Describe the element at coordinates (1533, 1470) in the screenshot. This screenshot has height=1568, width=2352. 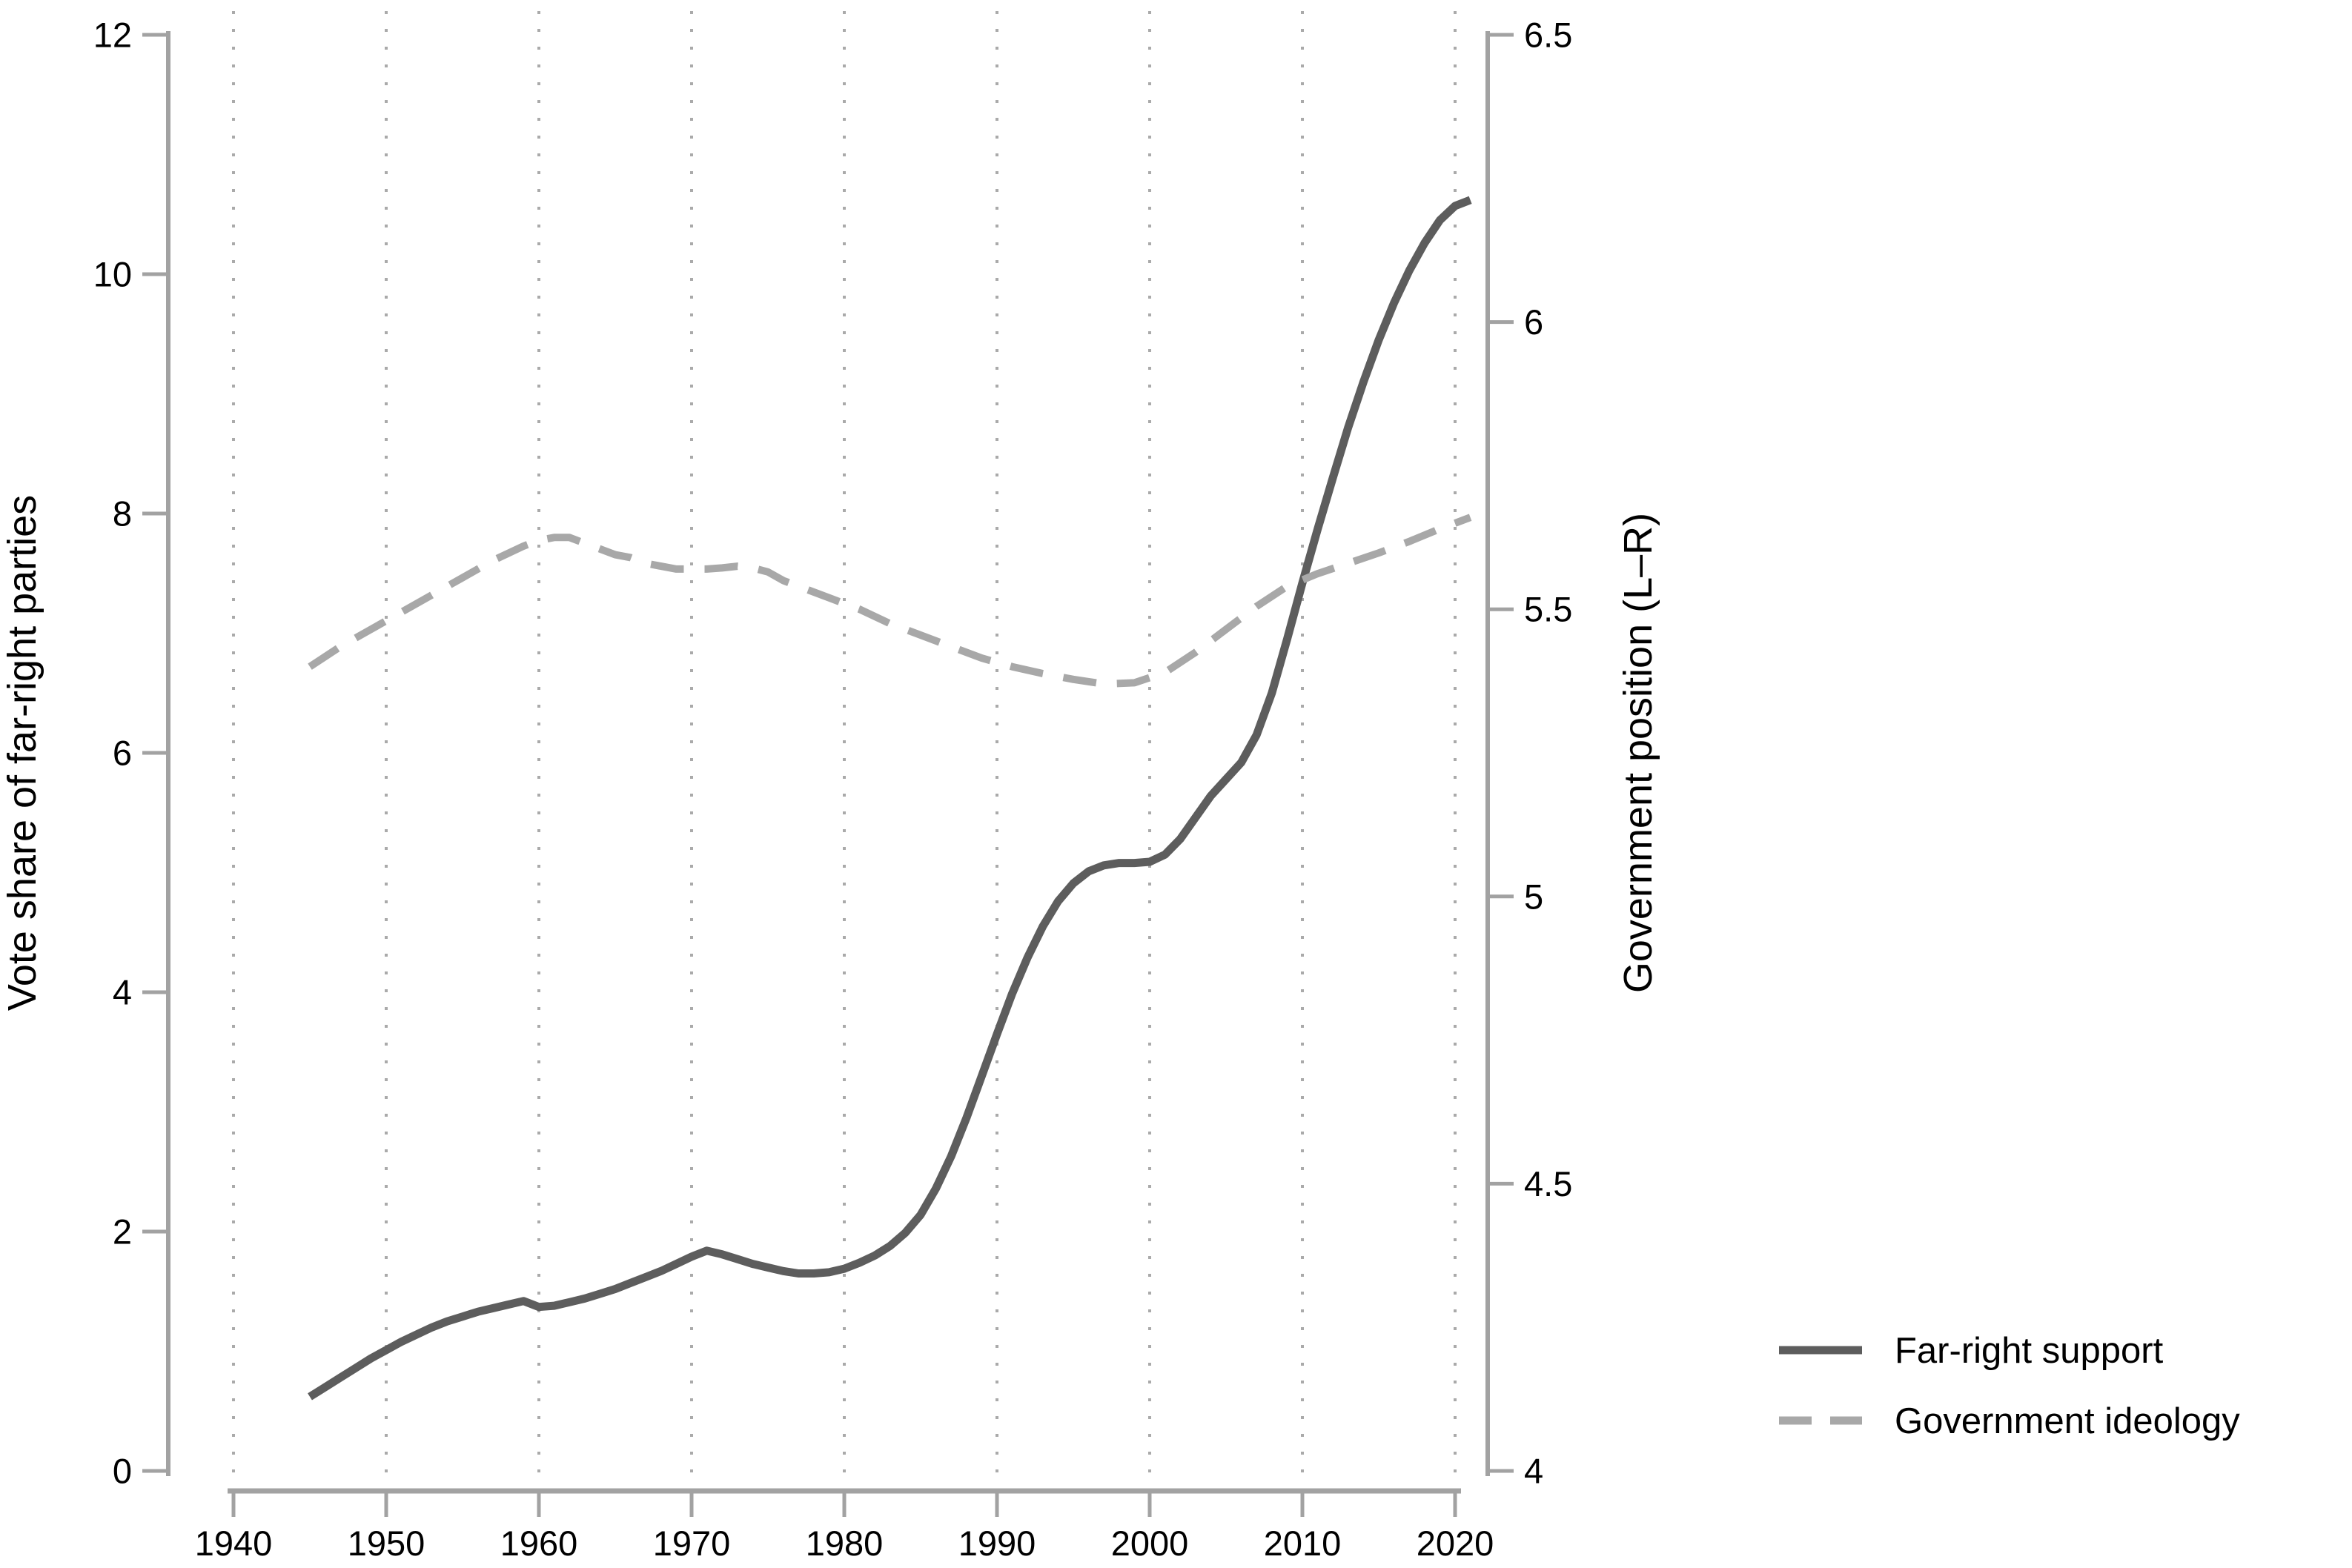
I see `right-tick-label: 4` at that location.